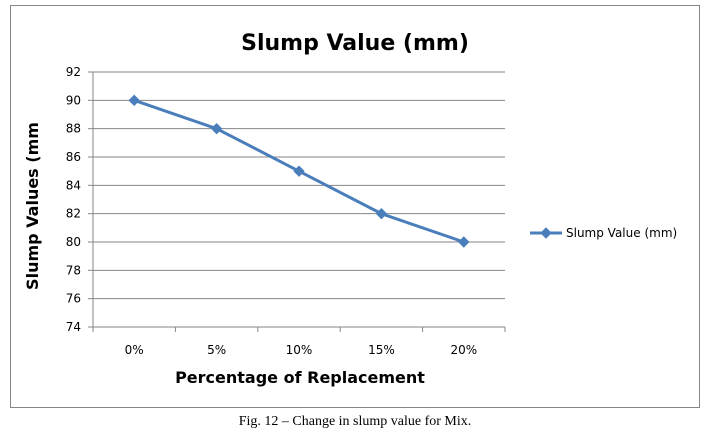 The image size is (710, 437). Describe the element at coordinates (300, 377) in the screenshot. I see `x-axis-title: Percentage of Replacement` at that location.